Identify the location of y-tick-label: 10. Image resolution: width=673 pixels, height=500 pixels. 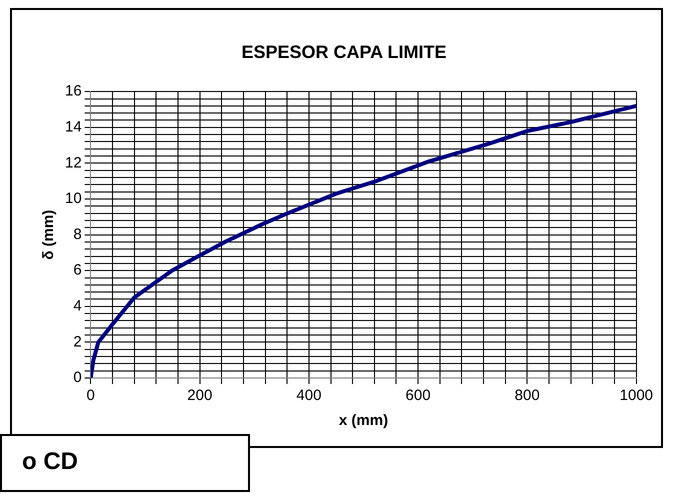
(73, 199).